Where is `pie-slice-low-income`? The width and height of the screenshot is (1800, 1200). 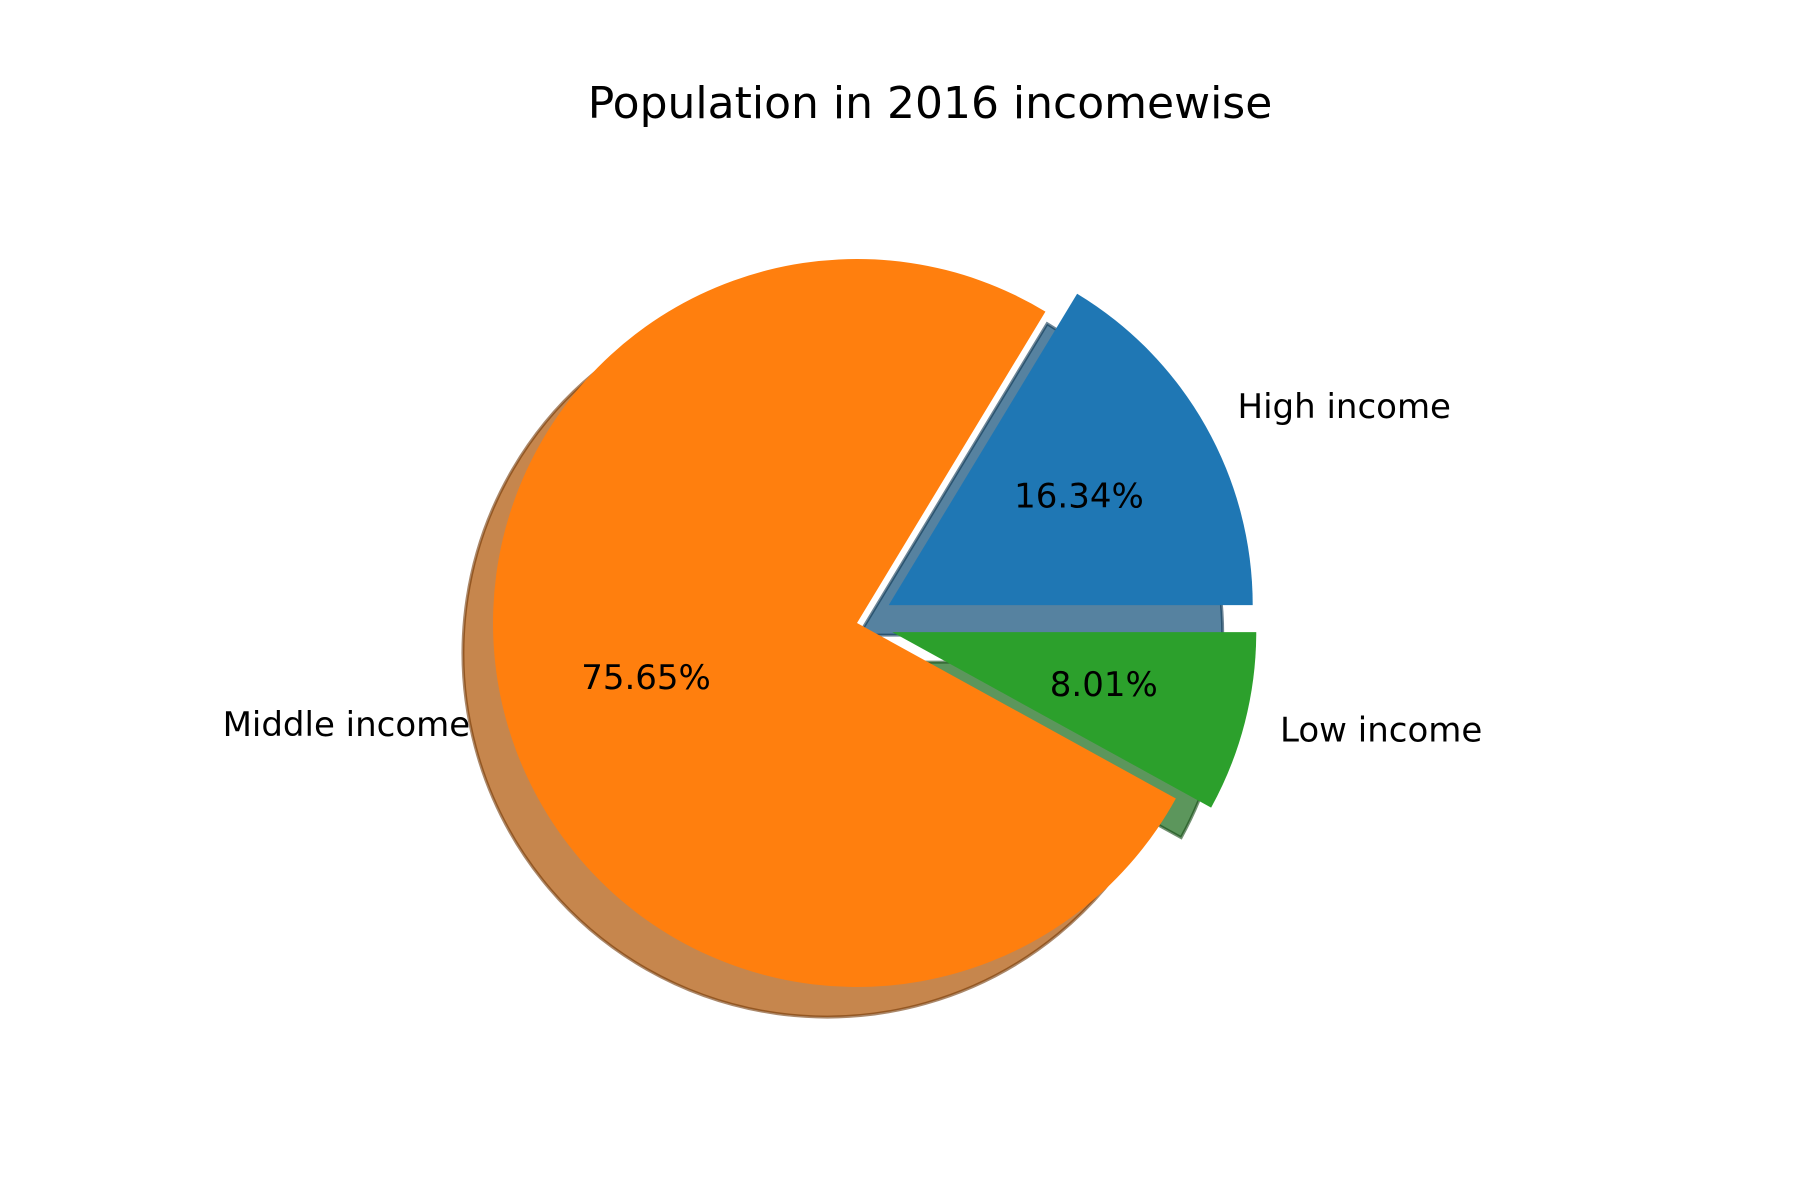 pie-slice-low-income is located at coordinates (1074, 720).